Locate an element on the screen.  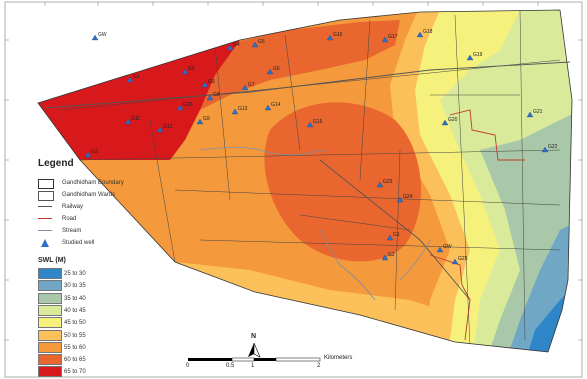
scale-unit: Kilometers is located at coordinates (338, 358).